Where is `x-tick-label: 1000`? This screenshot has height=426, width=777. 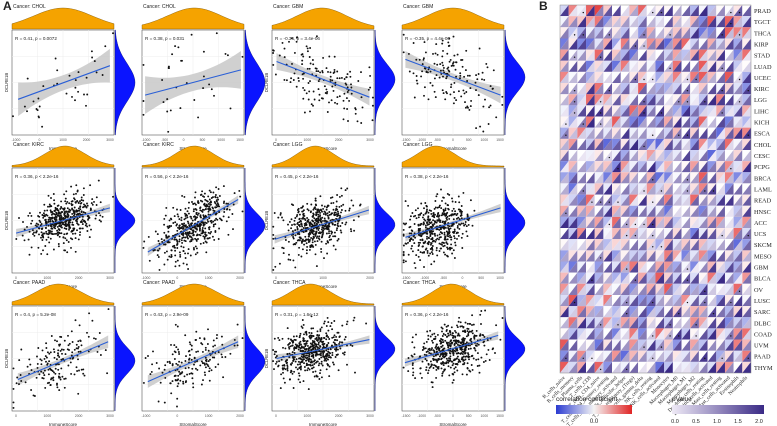
x-tick-label: 1000 is located at coordinates (63, 140).